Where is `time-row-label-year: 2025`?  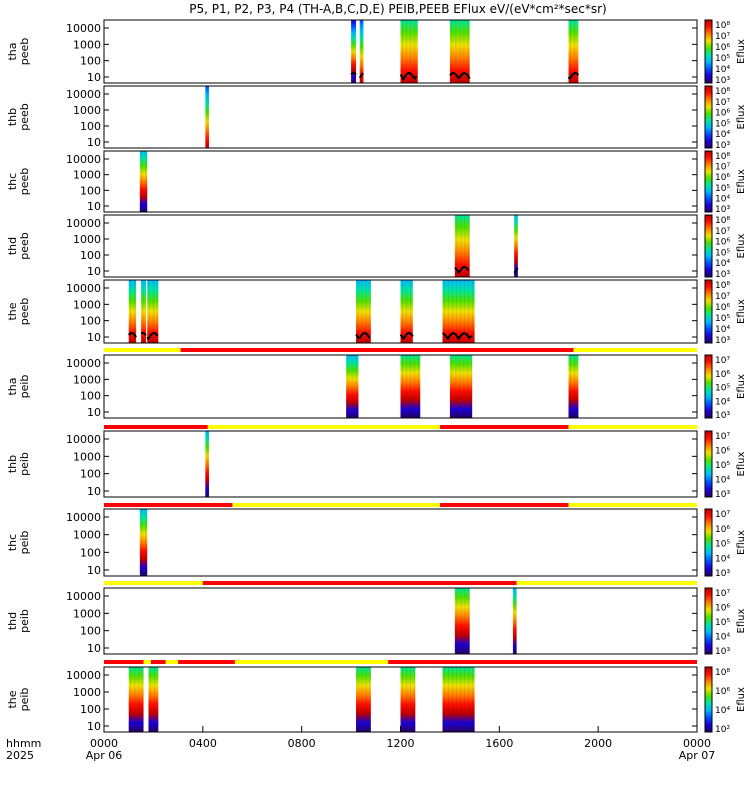 time-row-label-year: 2025 is located at coordinates (20, 755).